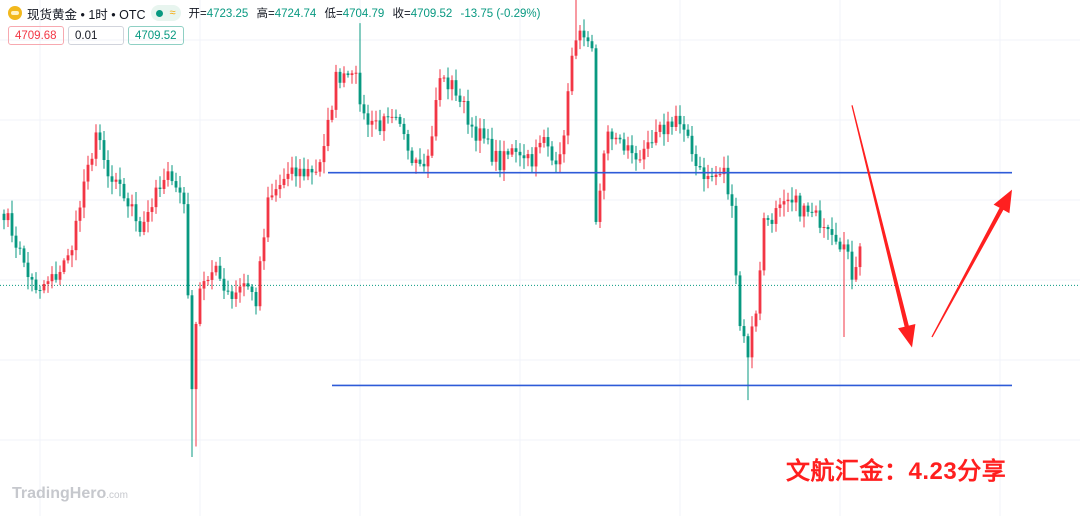 This screenshot has width=1080, height=516. What do you see at coordinates (156, 35) in the screenshot?
I see `buy-price-button: 4709.52` at bounding box center [156, 35].